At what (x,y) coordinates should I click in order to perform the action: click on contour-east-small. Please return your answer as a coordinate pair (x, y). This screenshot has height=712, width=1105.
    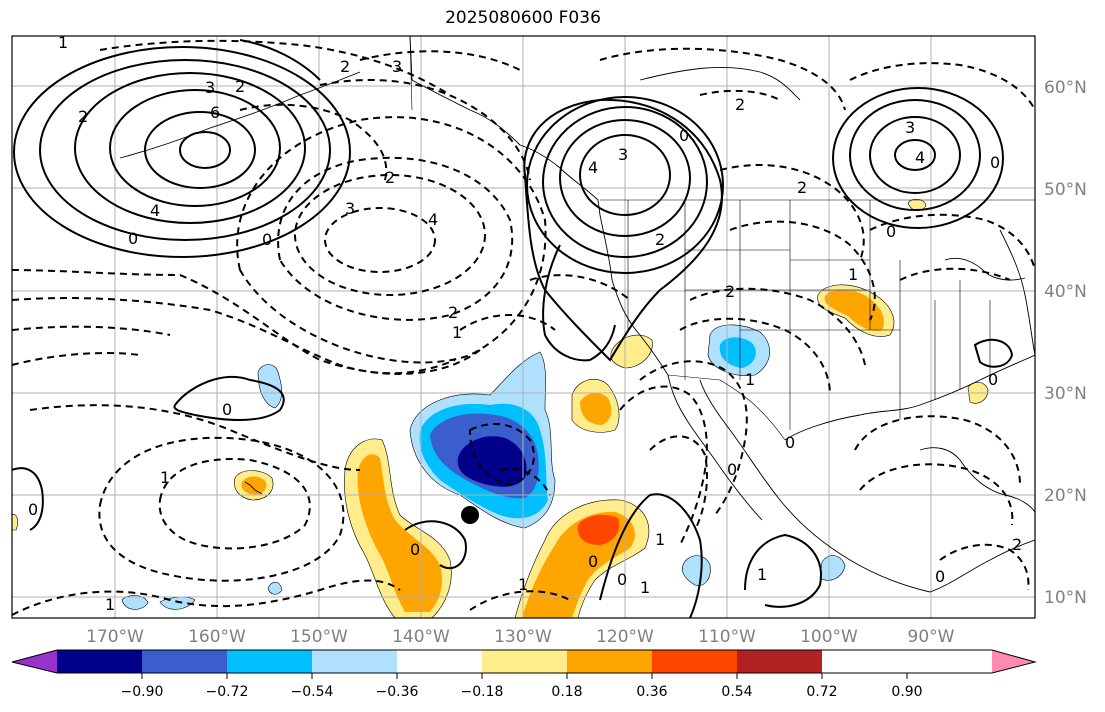
    Looking at the image, I should click on (993, 353).